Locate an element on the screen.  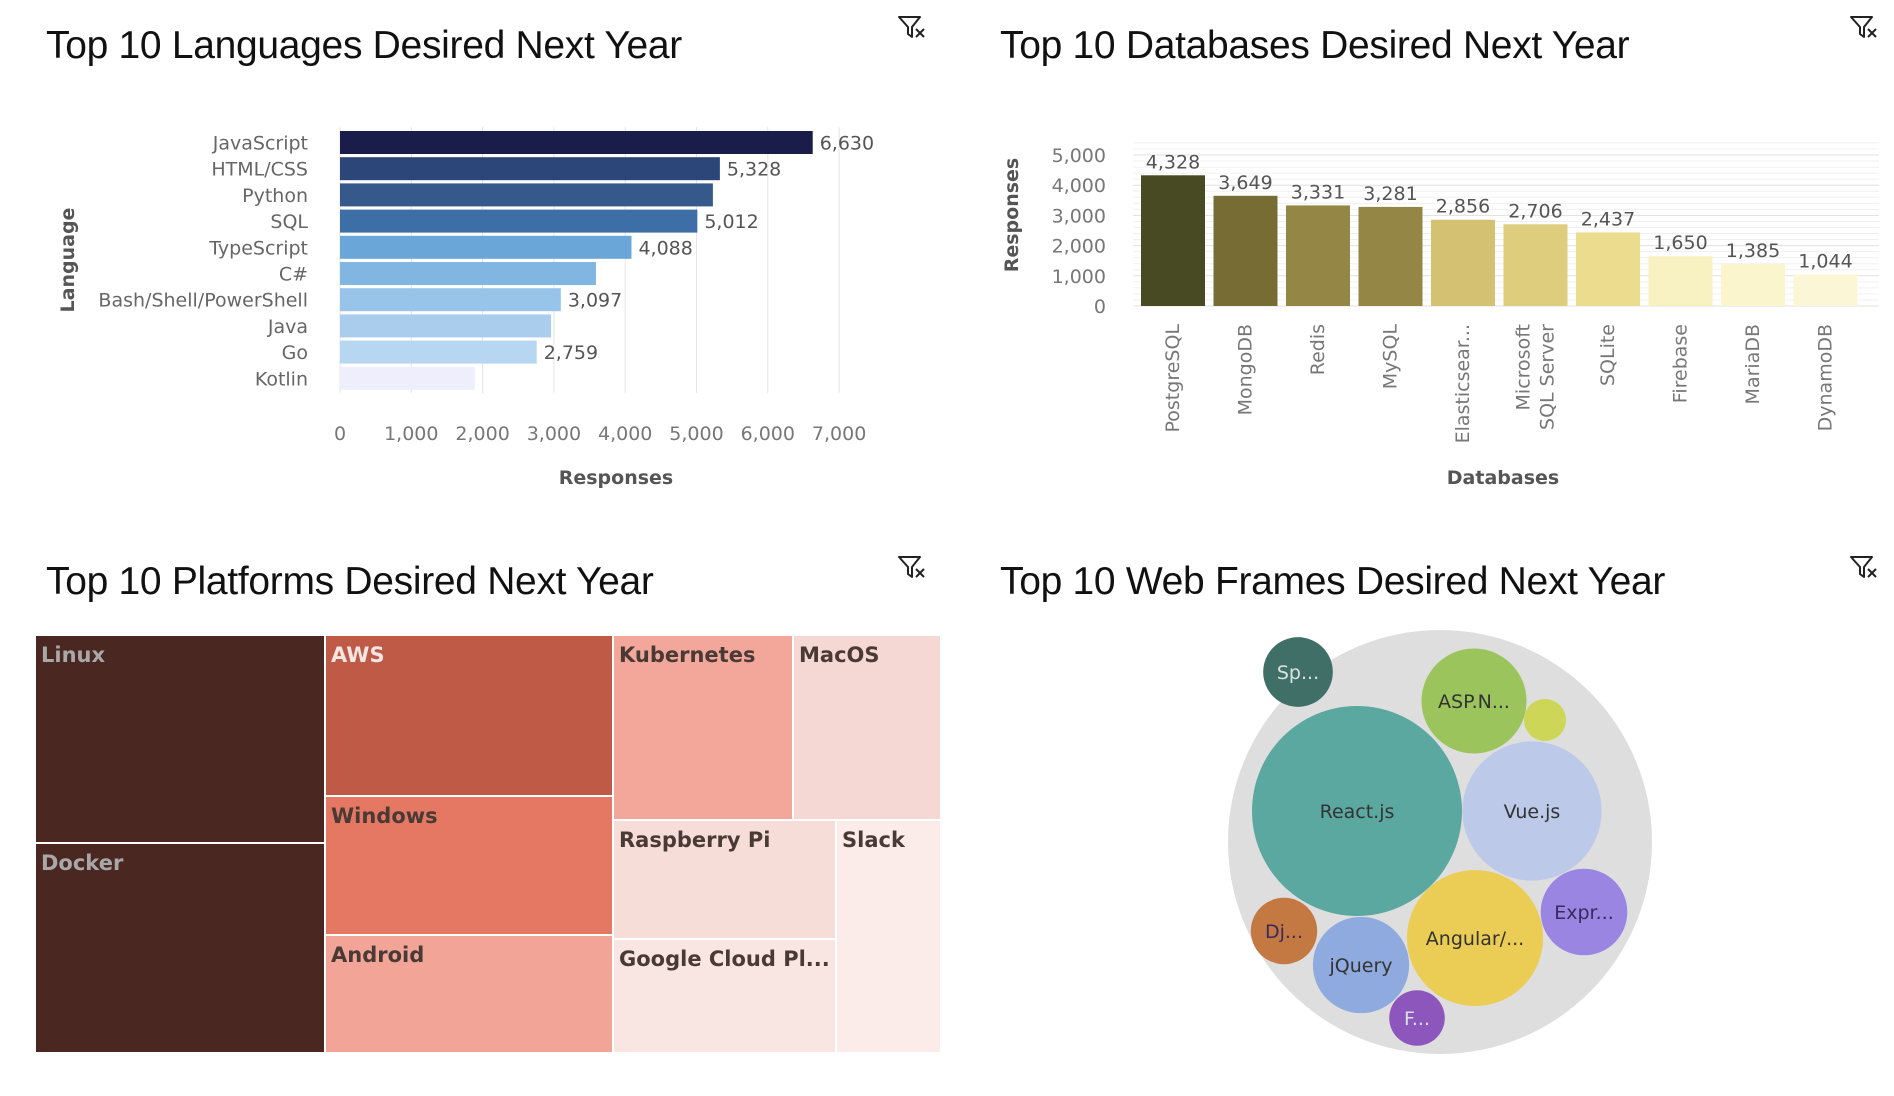
x-tick-label: 2,000 is located at coordinates (482, 434).